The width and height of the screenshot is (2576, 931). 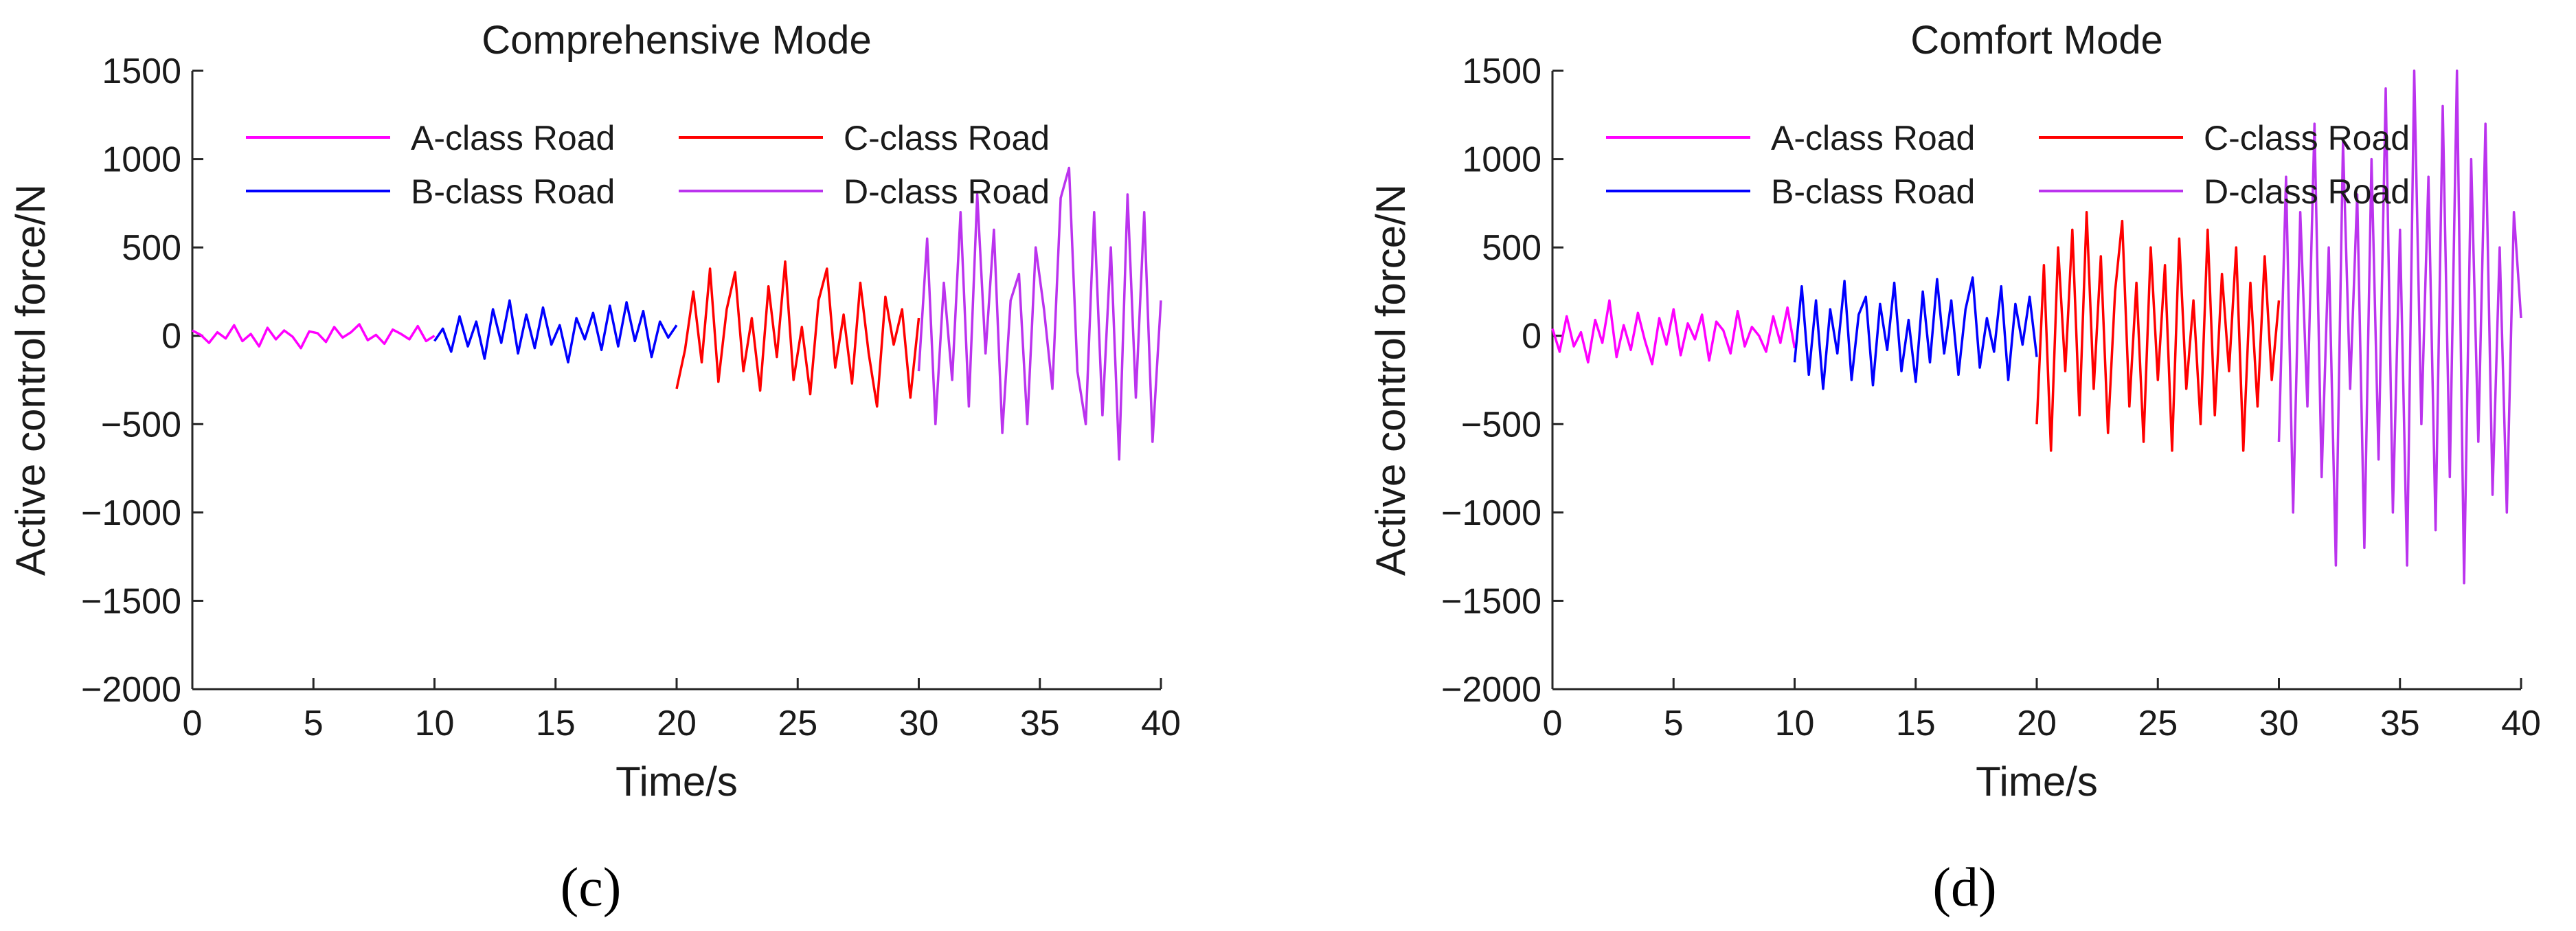 I want to click on chart-title: Comfort Mode, so click(x=2036, y=41).